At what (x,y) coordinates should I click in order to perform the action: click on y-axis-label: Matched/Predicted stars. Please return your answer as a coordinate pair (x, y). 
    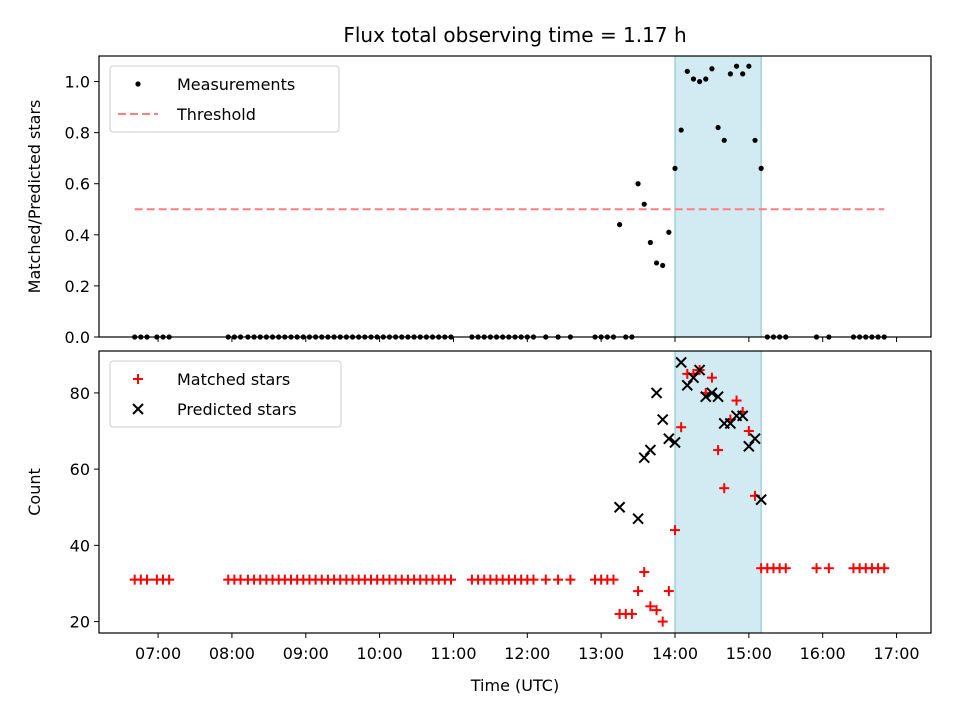
    Looking at the image, I should click on (34, 197).